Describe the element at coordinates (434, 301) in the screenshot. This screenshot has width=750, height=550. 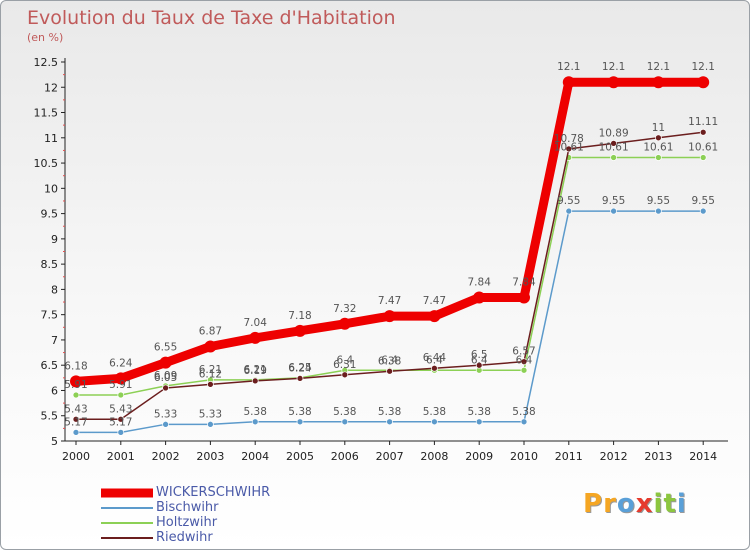
I see `data-label: 7.47` at that location.